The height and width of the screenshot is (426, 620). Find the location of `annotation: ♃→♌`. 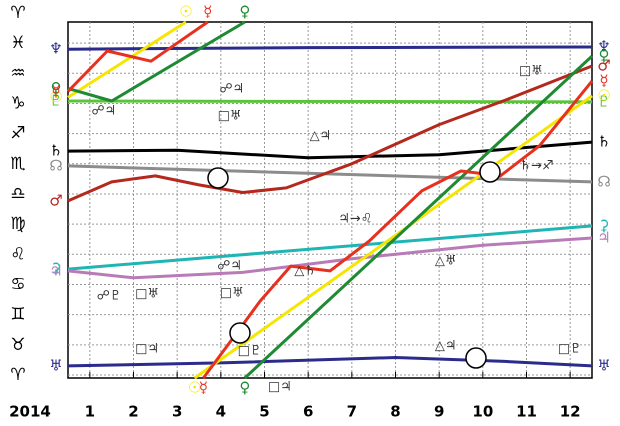

annotation: ♃→♌ is located at coordinates (355, 219).